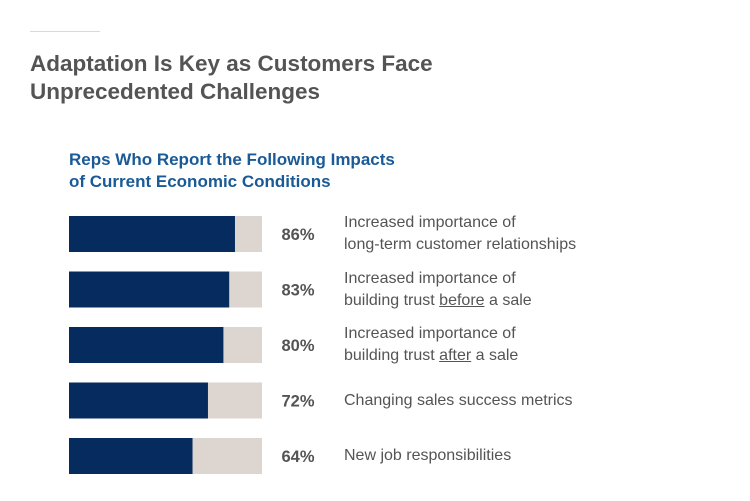  I want to click on bar-row: 83%, so click(192, 289).